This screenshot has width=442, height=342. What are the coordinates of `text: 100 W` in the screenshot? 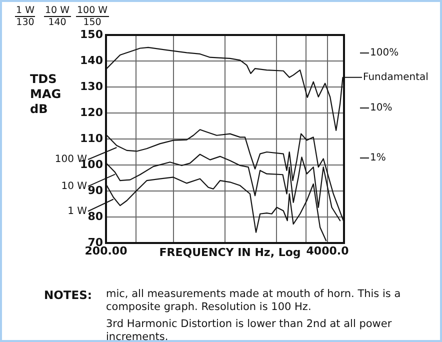 It's located at (92, 11).